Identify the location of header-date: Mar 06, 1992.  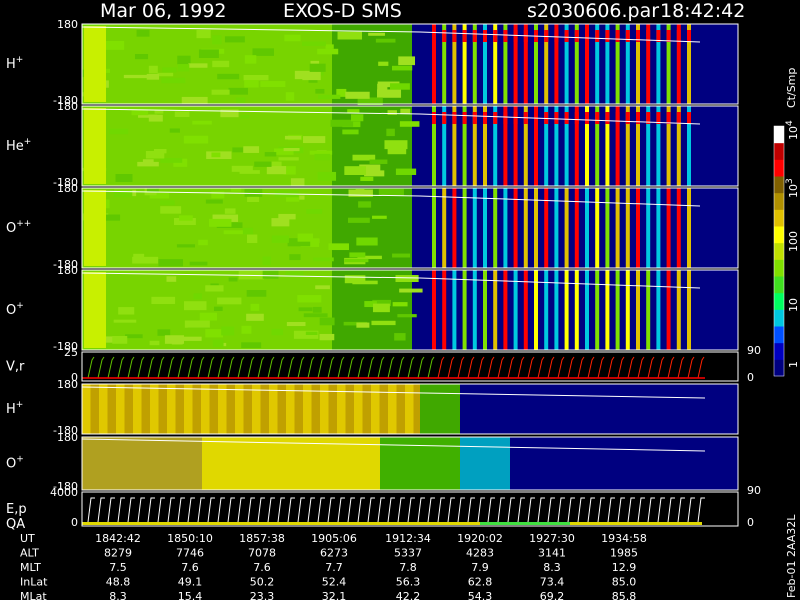
(163, 11).